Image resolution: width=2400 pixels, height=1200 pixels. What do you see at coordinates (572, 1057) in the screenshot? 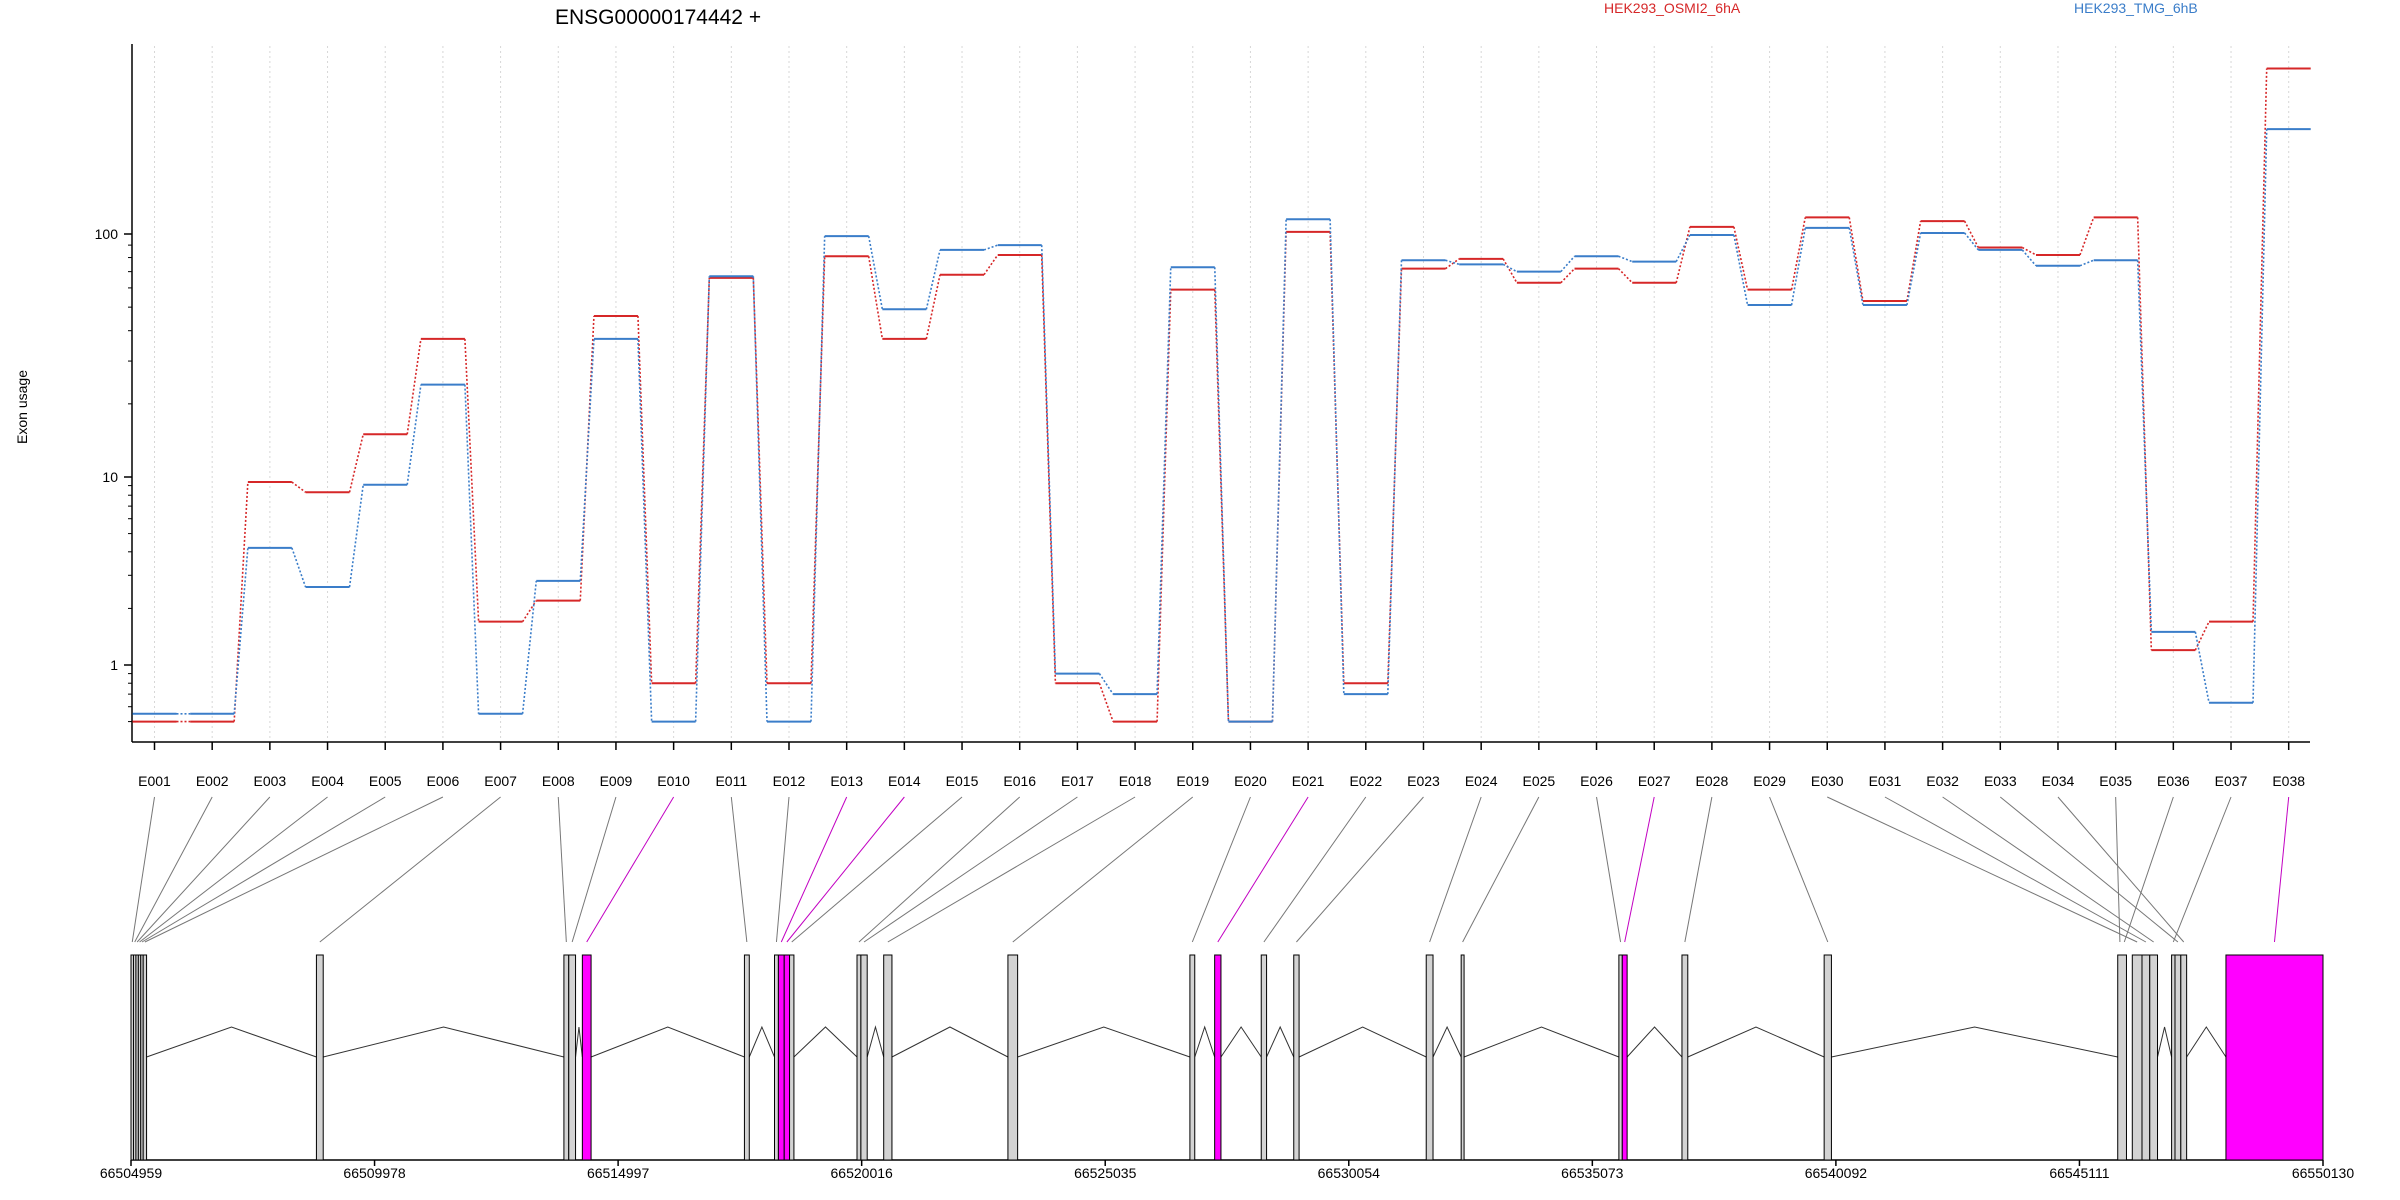
I see `exon-box-e009` at bounding box center [572, 1057].